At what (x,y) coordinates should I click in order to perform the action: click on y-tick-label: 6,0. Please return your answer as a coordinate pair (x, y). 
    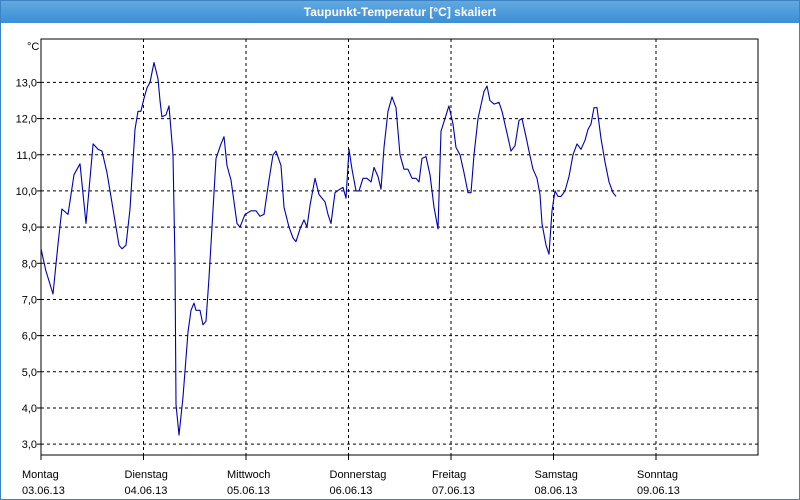
    Looking at the image, I should click on (29, 337).